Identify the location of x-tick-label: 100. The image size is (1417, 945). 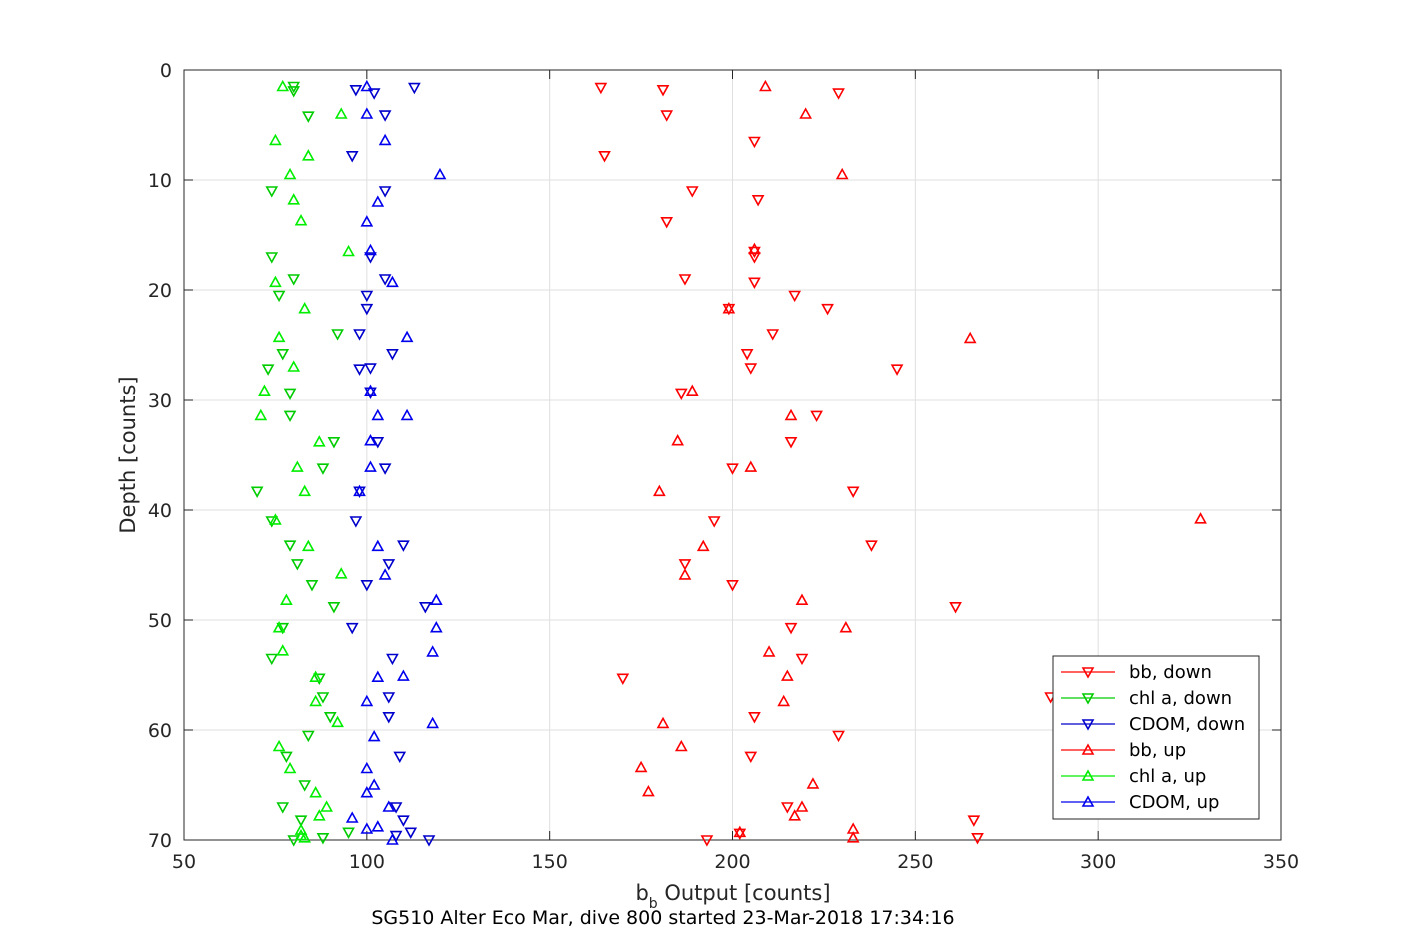
(367, 862).